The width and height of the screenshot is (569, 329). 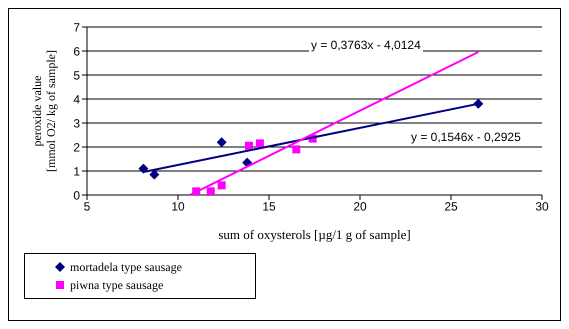 I want to click on y-tick-label: 4, so click(x=76, y=99).